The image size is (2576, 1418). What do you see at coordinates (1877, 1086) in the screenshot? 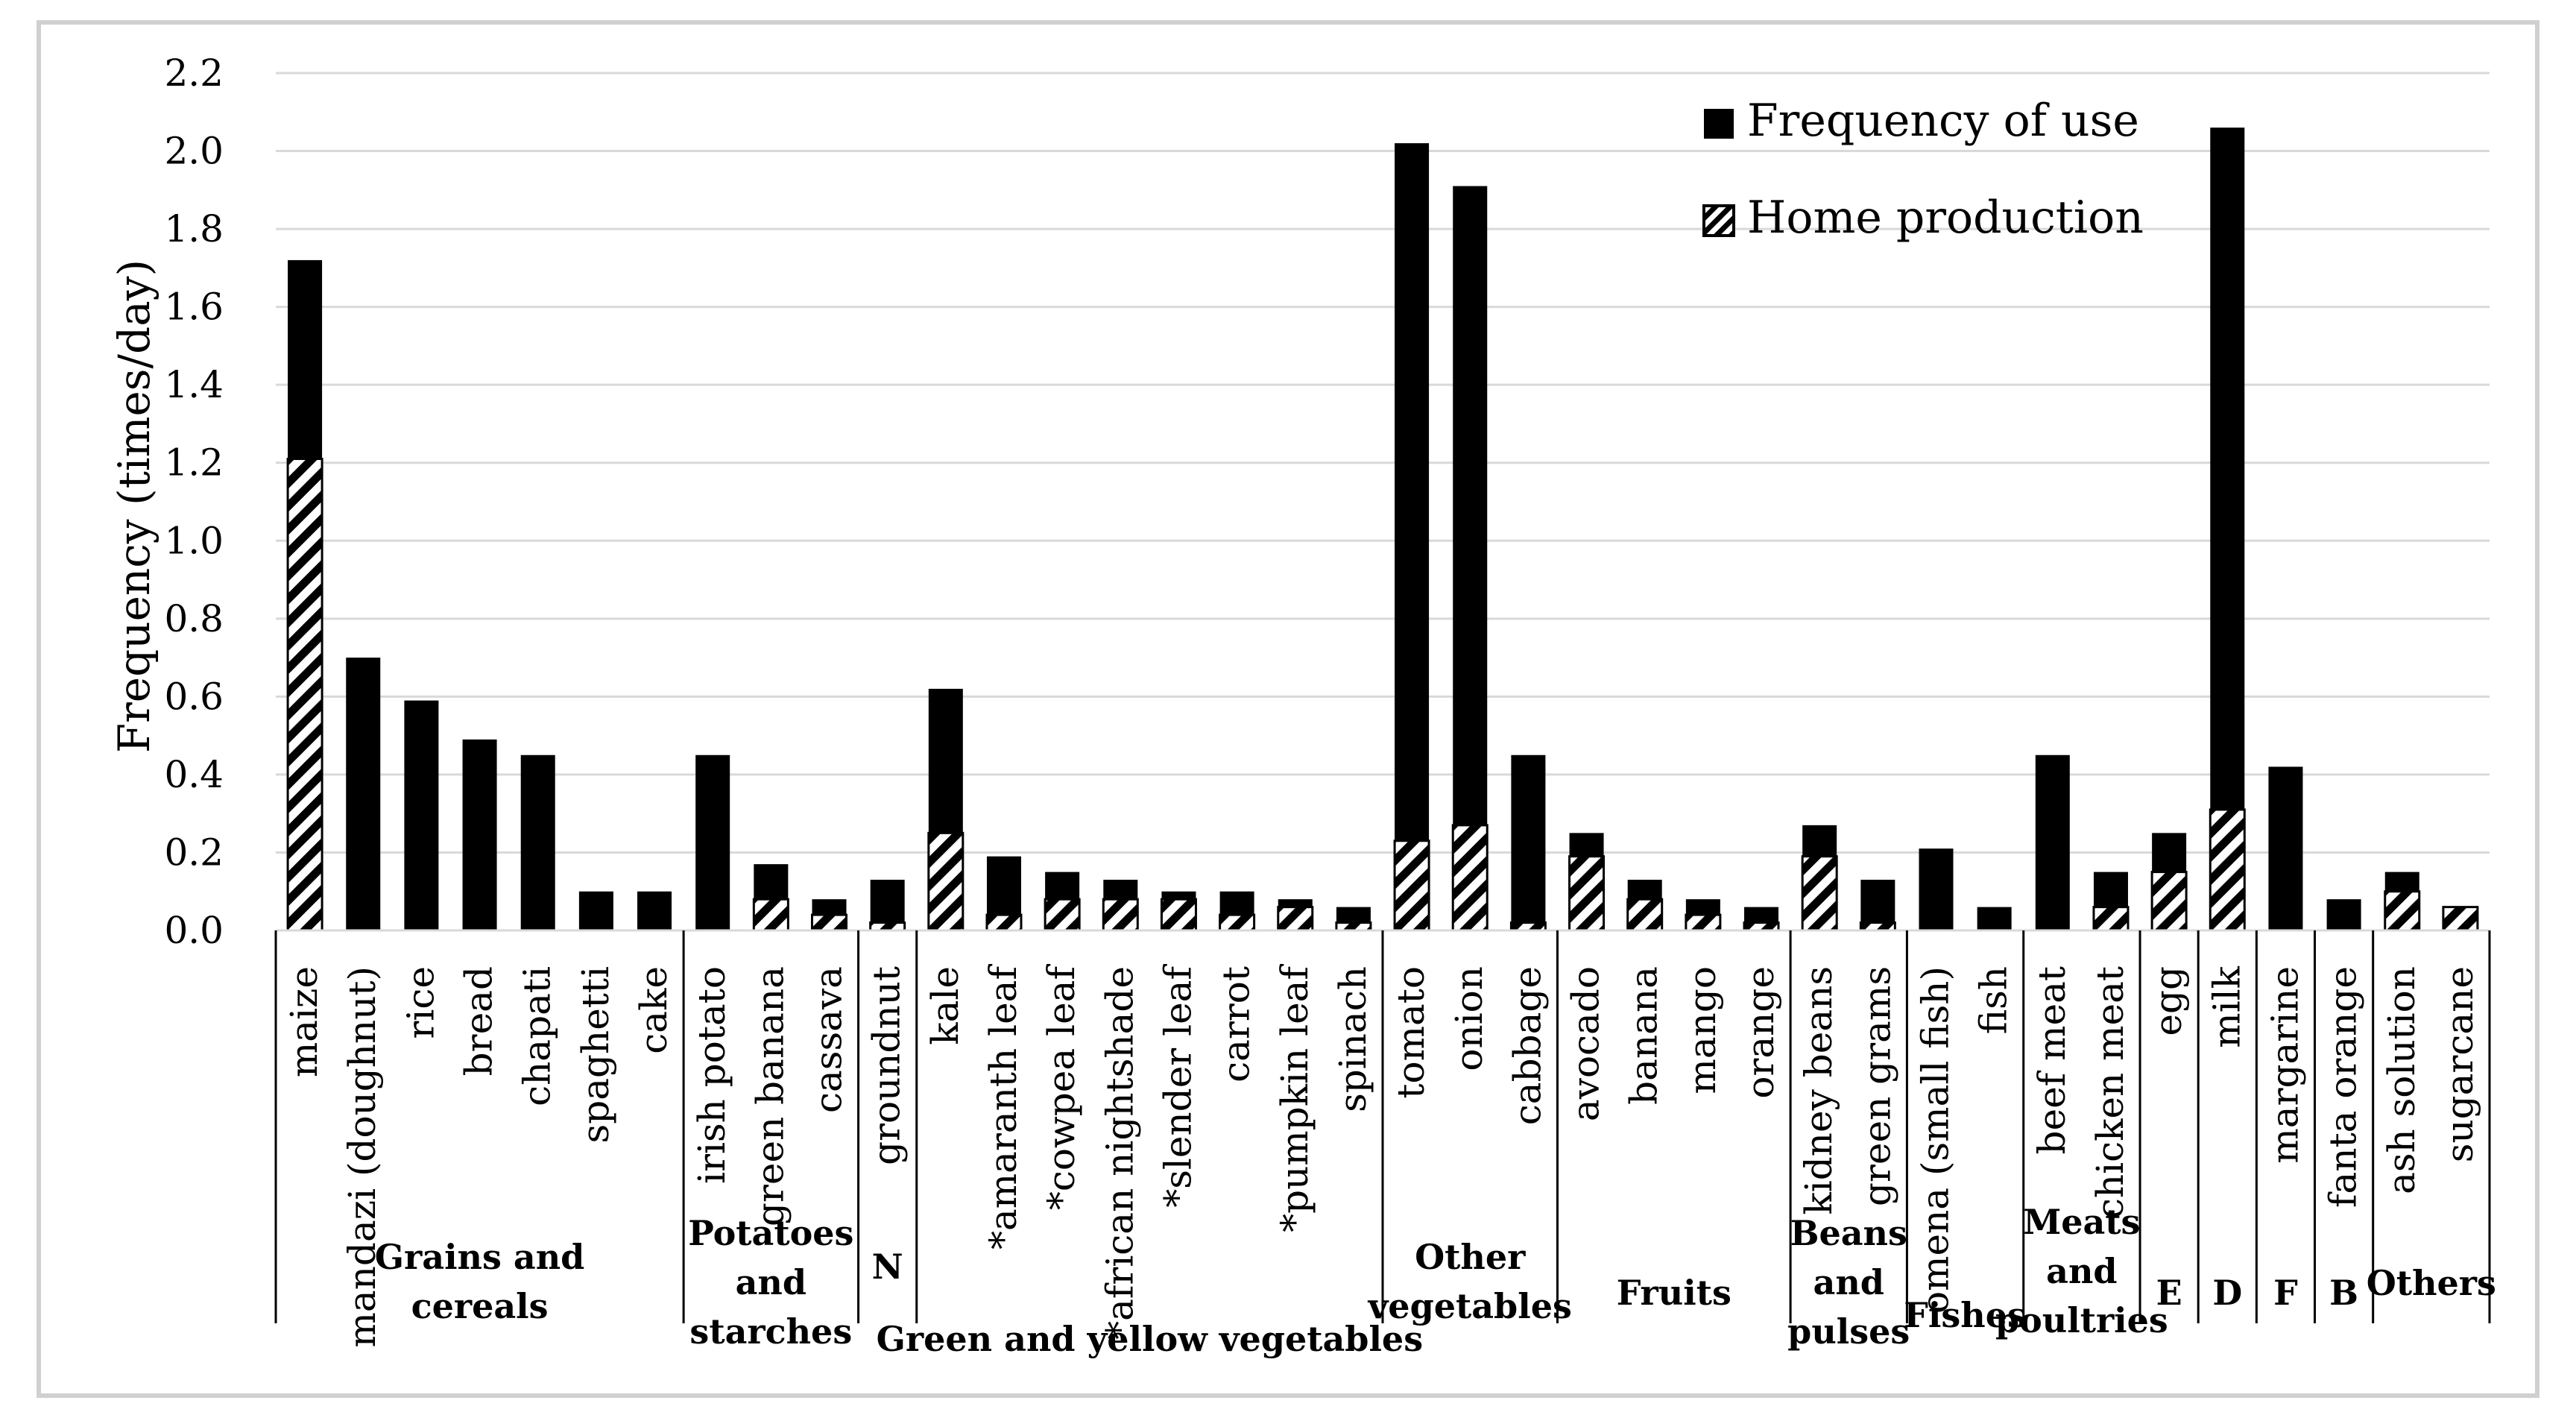
I see `x-tick-label-green-grams: green grams` at bounding box center [1877, 1086].